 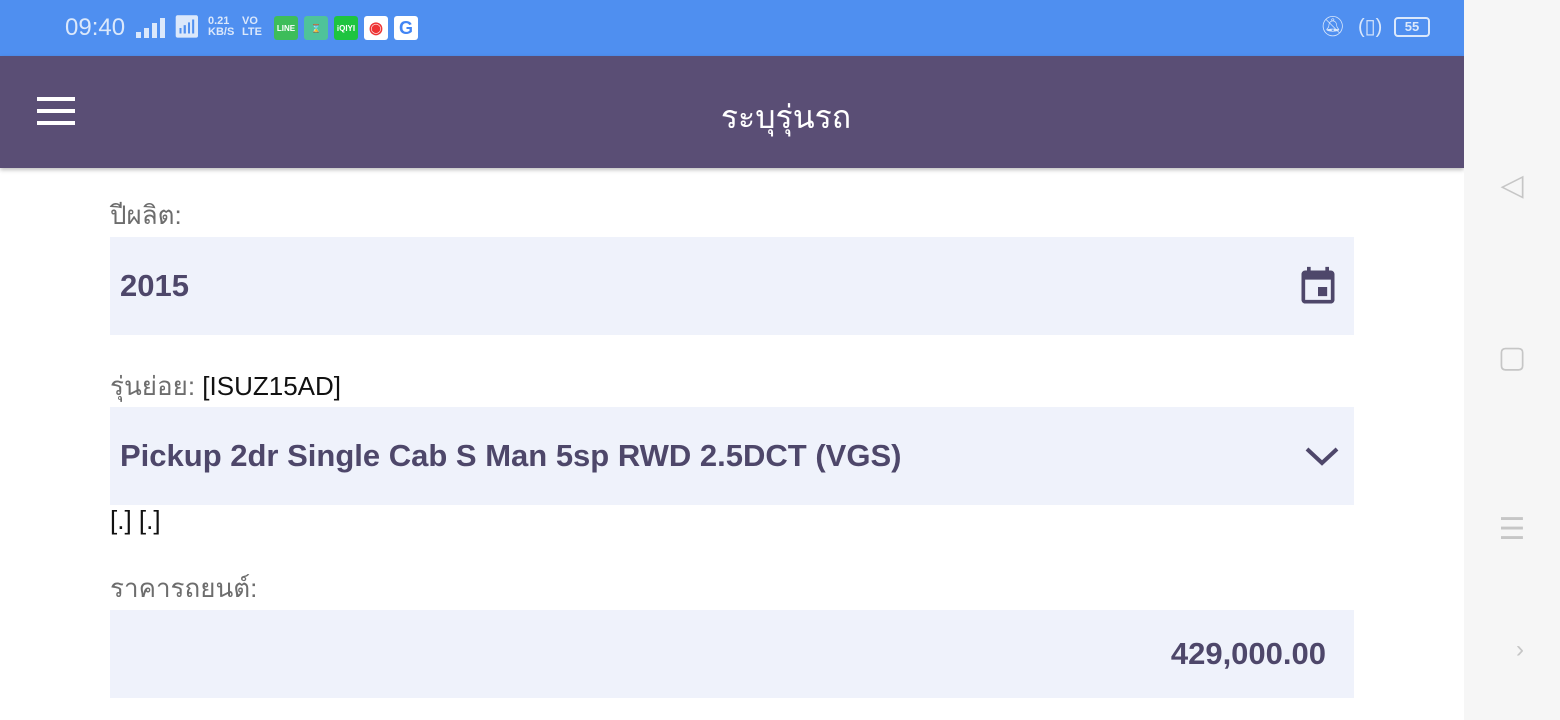 What do you see at coordinates (316, 28) in the screenshot?
I see `notification-app-icon: ⌛` at bounding box center [316, 28].